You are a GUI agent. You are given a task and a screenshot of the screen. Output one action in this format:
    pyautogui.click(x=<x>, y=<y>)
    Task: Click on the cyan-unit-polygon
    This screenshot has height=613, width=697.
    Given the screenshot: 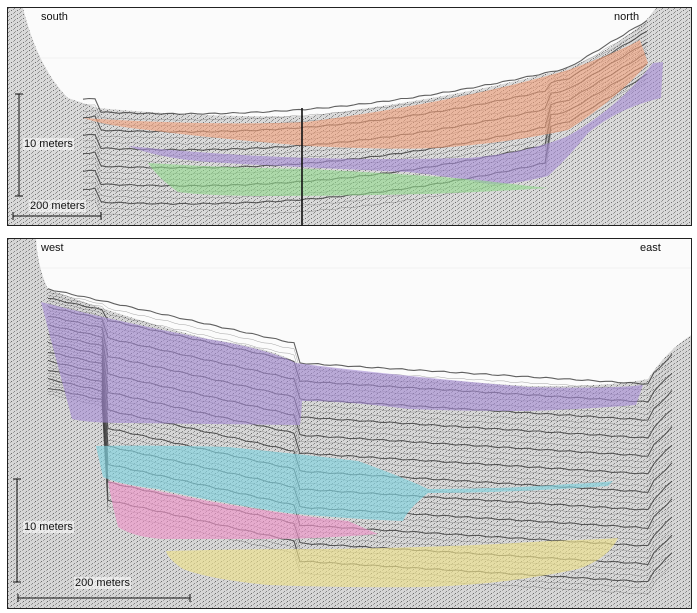 What is the action you would take?
    pyautogui.click(x=354, y=483)
    